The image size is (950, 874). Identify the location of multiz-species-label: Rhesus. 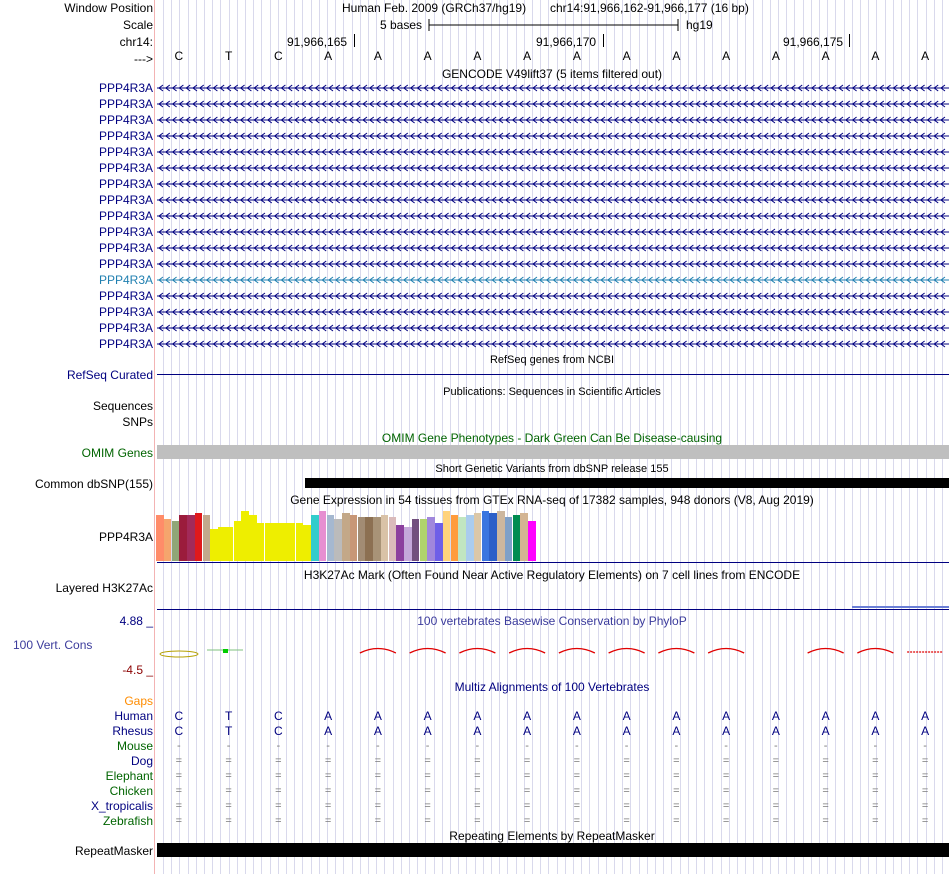
(132, 731).